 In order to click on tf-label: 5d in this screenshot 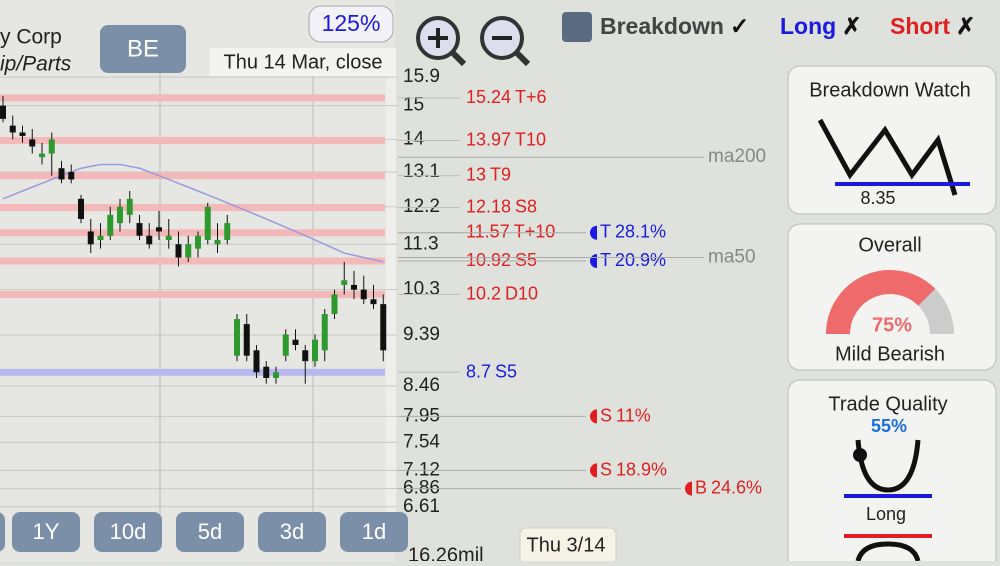, I will do `click(210, 531)`.